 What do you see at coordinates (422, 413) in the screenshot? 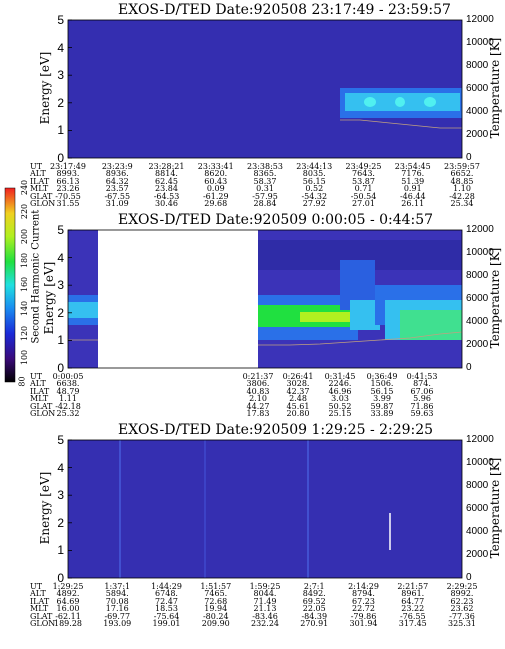
I see `table-cell: 59.63` at bounding box center [422, 413].